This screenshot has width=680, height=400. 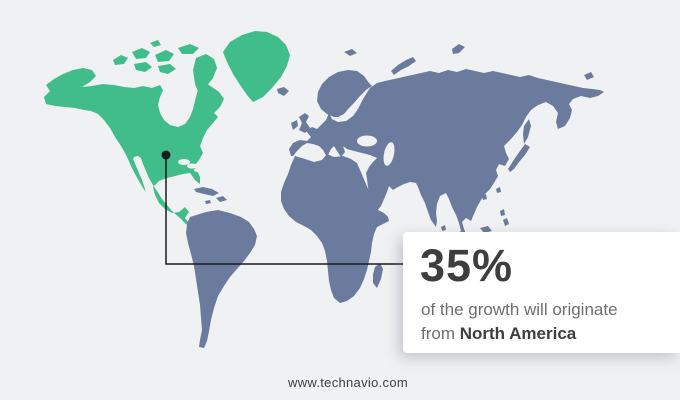 I want to click on island-borneo, so click(x=486, y=229).